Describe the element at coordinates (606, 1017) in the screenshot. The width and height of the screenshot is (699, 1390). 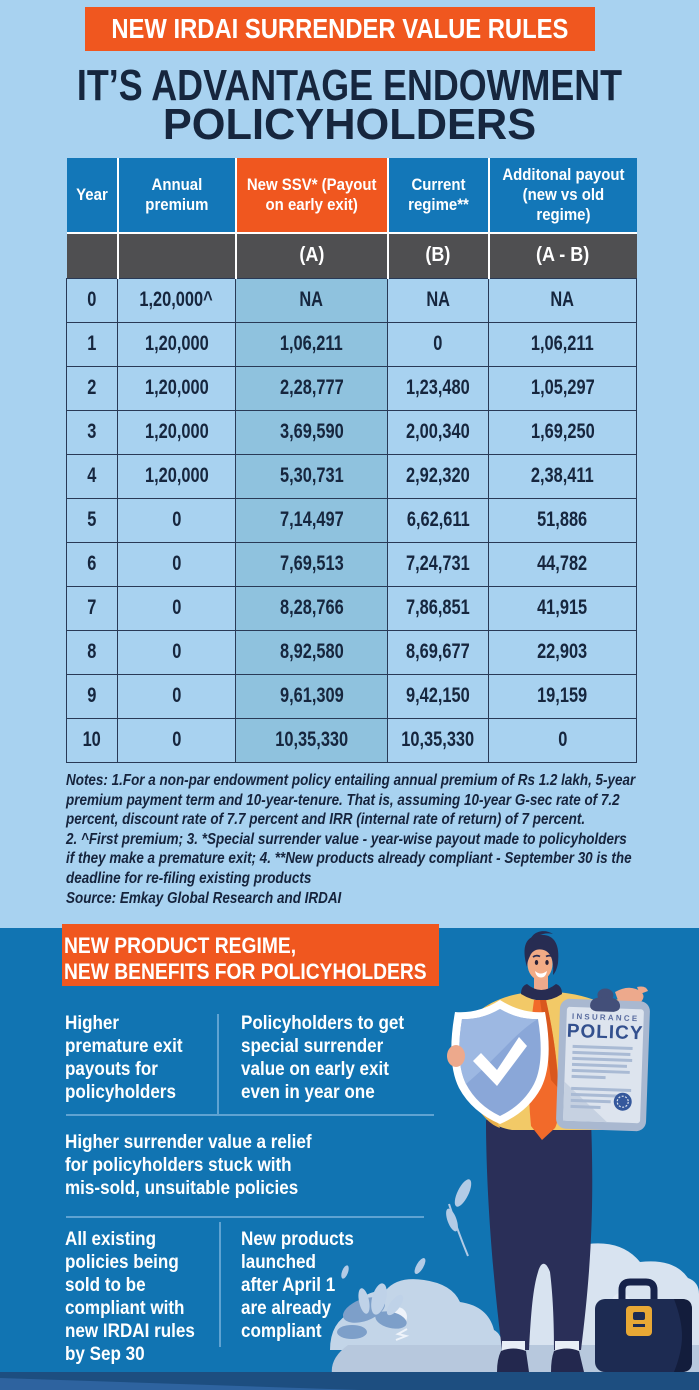
I see `svg-text: INSURANCE` at that location.